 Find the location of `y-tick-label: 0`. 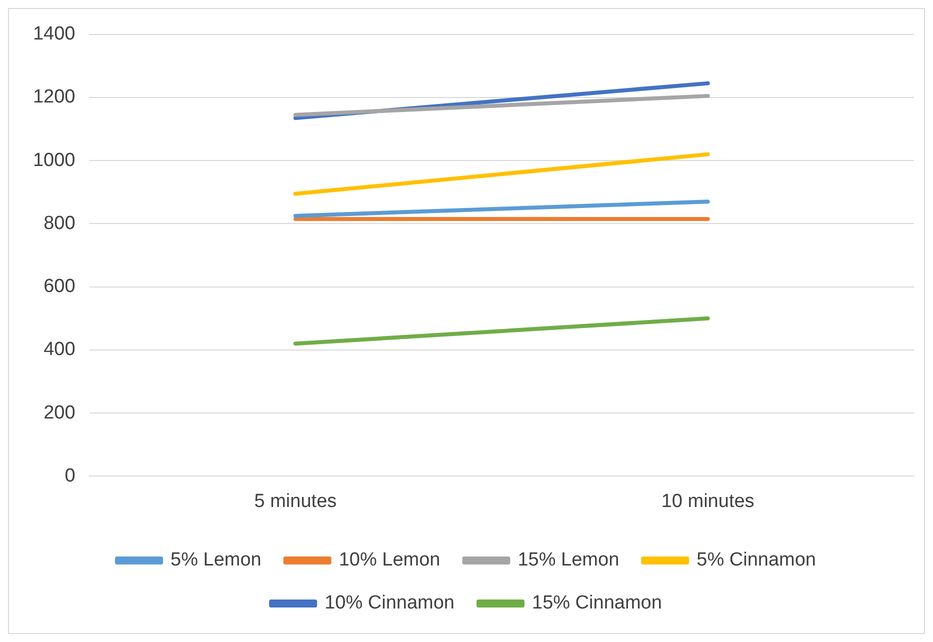

y-tick-label: 0 is located at coordinates (70, 475).